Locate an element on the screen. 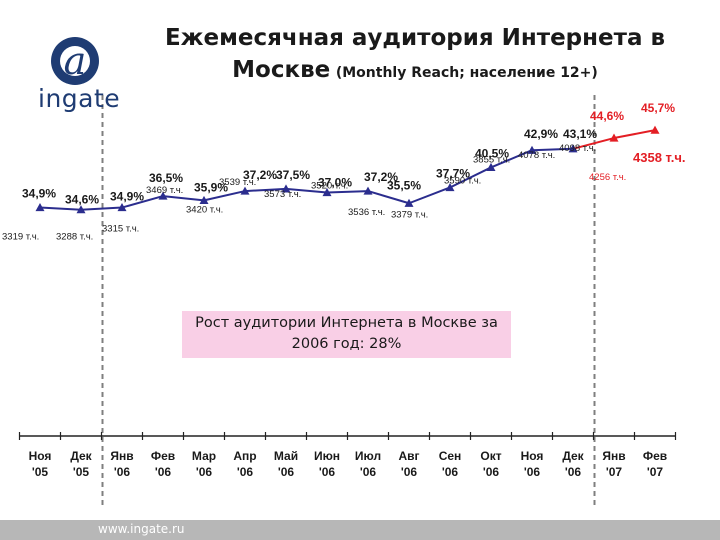 This screenshot has height=540, width=720. series-markers is located at coordinates (347, 169).